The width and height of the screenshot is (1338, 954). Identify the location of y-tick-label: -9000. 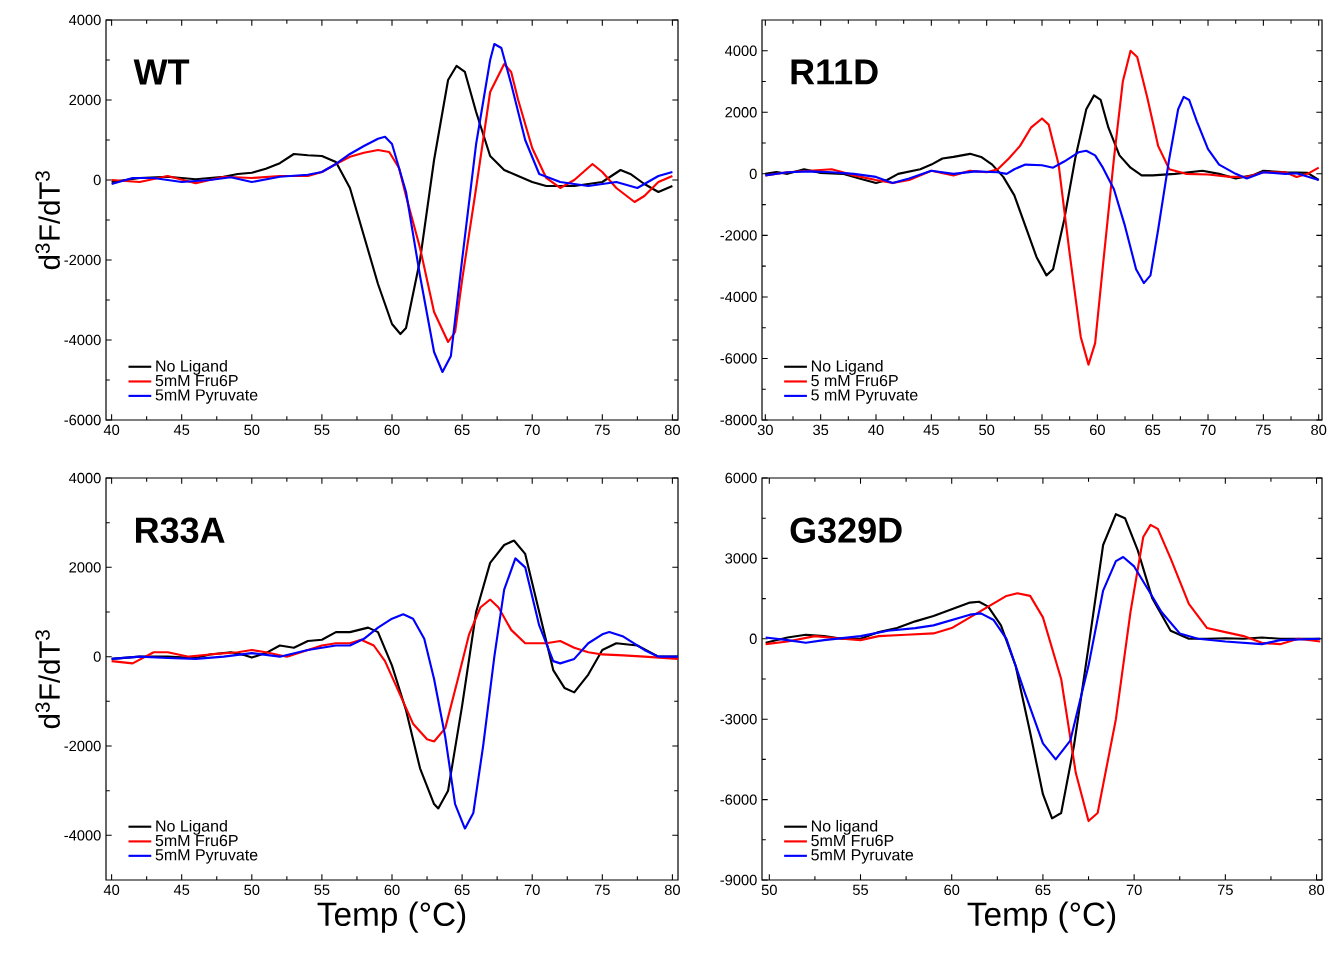
(738, 880).